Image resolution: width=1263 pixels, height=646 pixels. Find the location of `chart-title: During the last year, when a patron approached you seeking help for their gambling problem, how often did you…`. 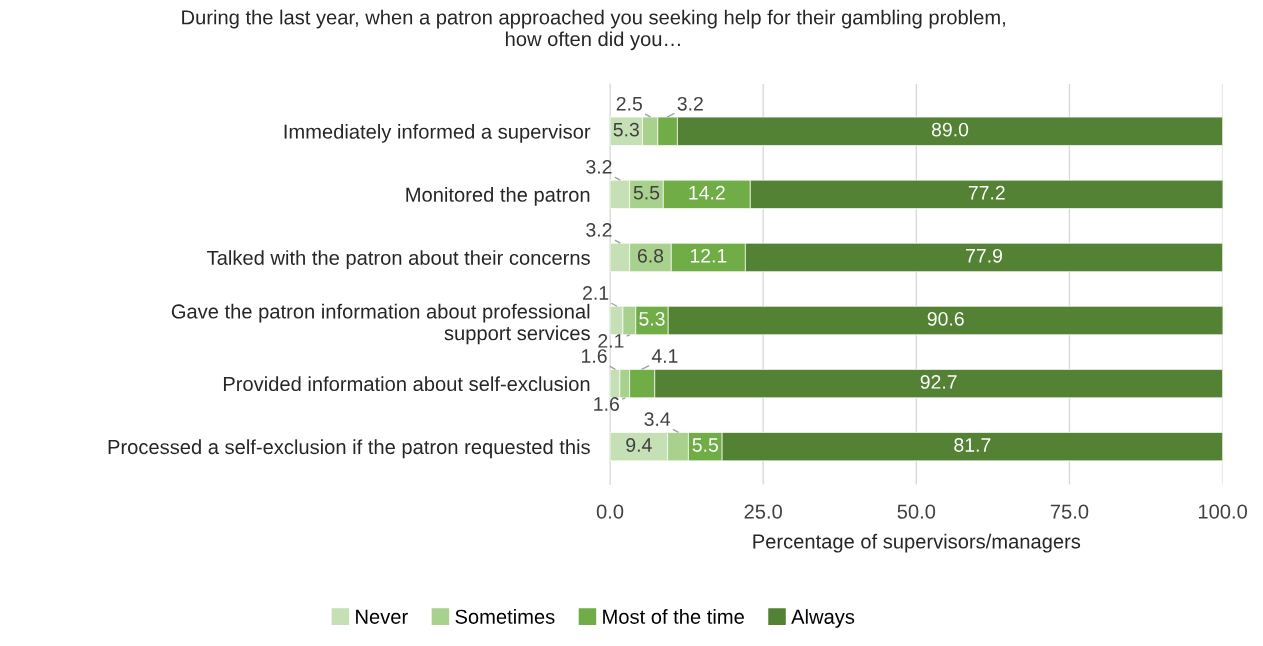

chart-title: During the last year, when a patron approached you seeking help for their gambling problem, how often did you… is located at coordinates (593, 30).